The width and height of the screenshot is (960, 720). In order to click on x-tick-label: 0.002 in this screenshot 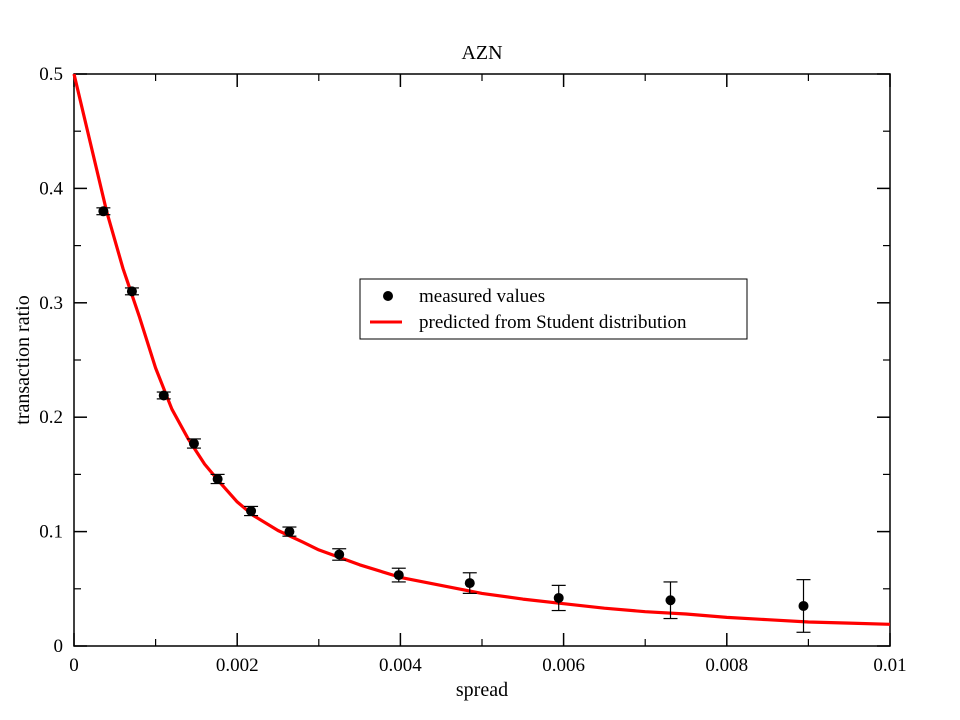, I will do `click(237, 665)`.